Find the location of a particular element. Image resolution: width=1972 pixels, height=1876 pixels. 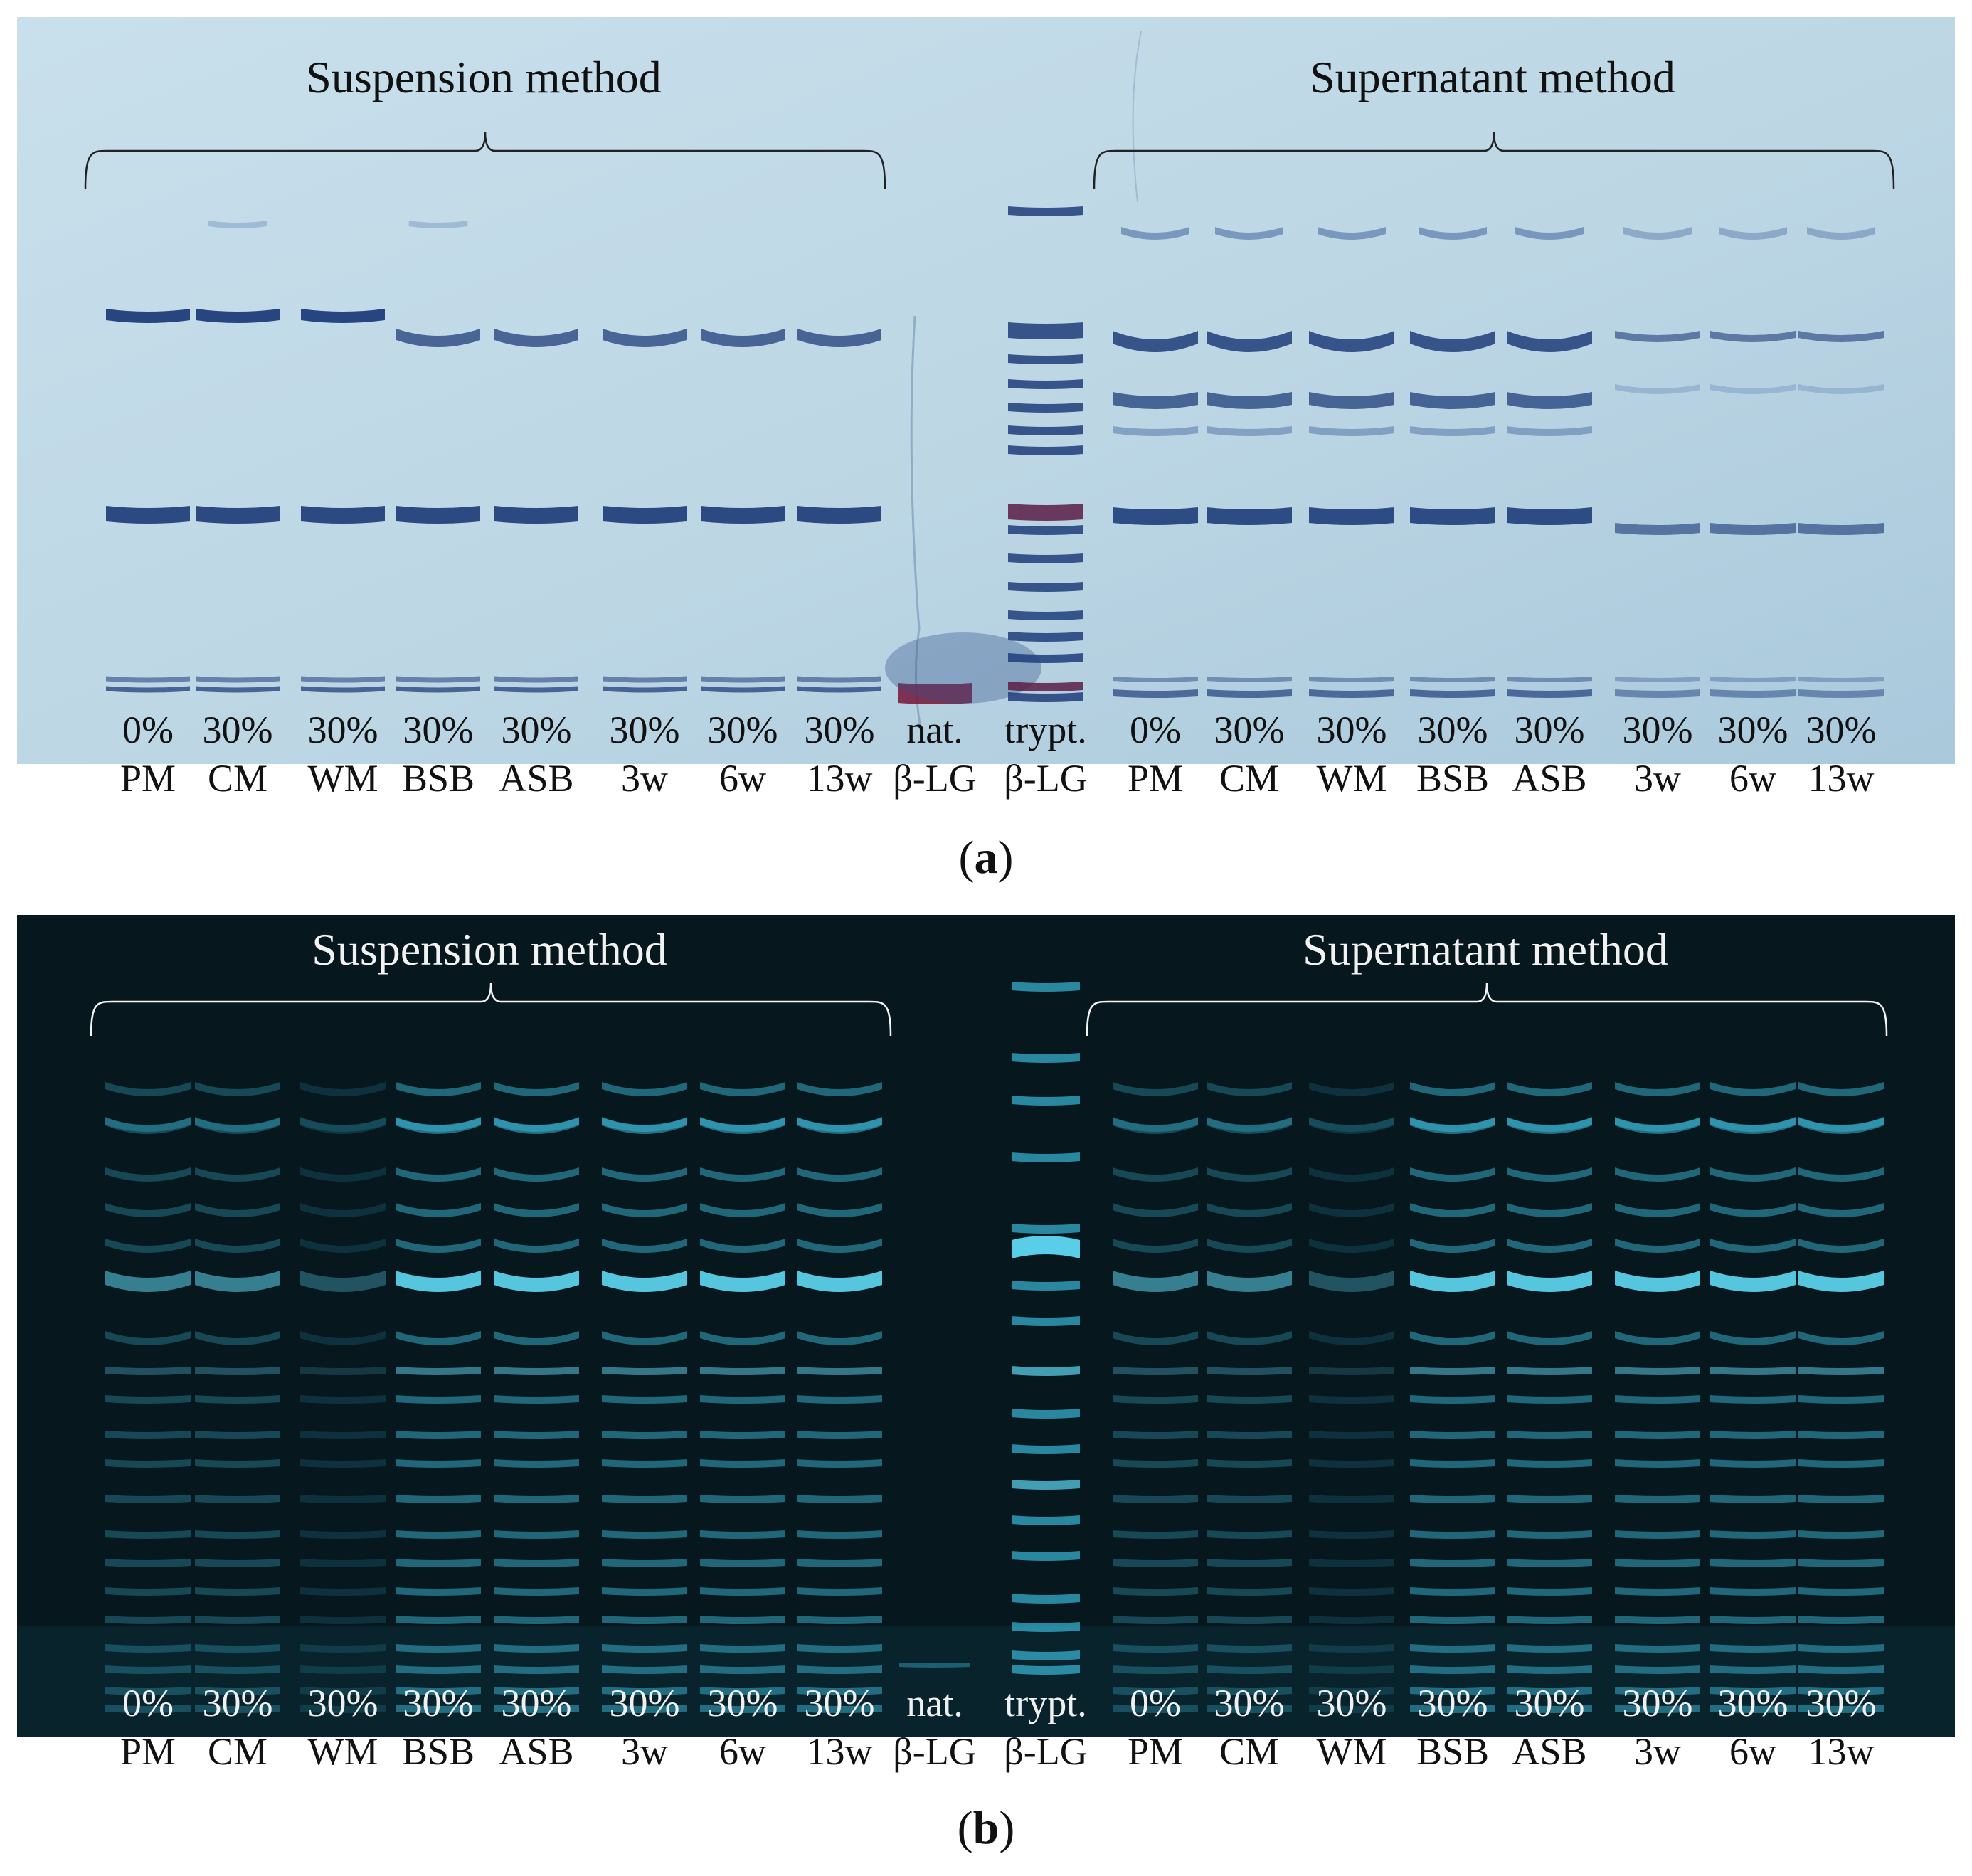

panel-caption-a: (a) is located at coordinates (986, 858).